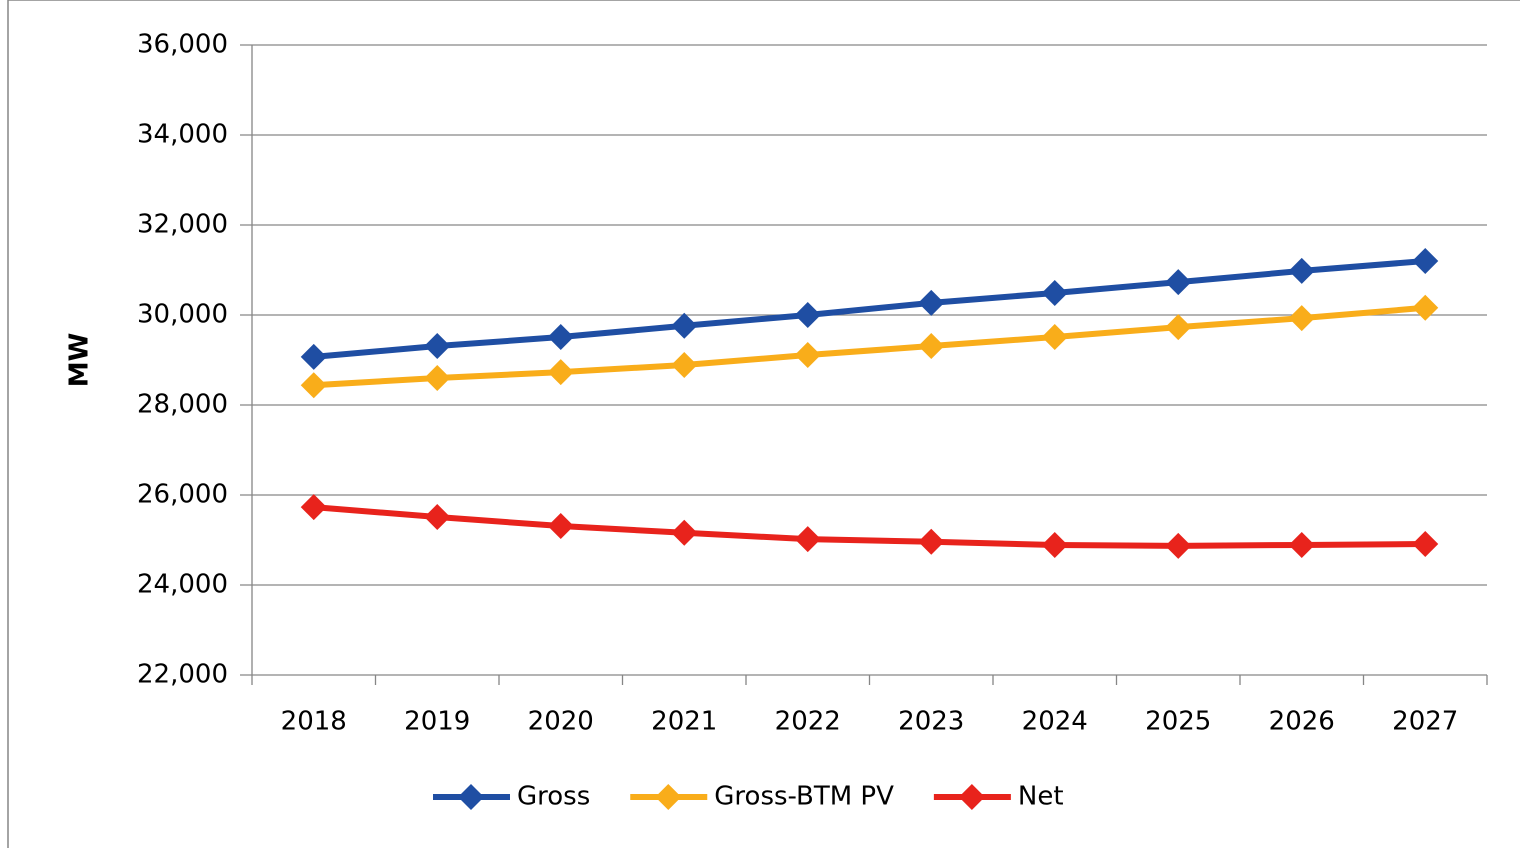 The image size is (1520, 848). What do you see at coordinates (1055, 722) in the screenshot?
I see `x-tick-label: 2024` at bounding box center [1055, 722].